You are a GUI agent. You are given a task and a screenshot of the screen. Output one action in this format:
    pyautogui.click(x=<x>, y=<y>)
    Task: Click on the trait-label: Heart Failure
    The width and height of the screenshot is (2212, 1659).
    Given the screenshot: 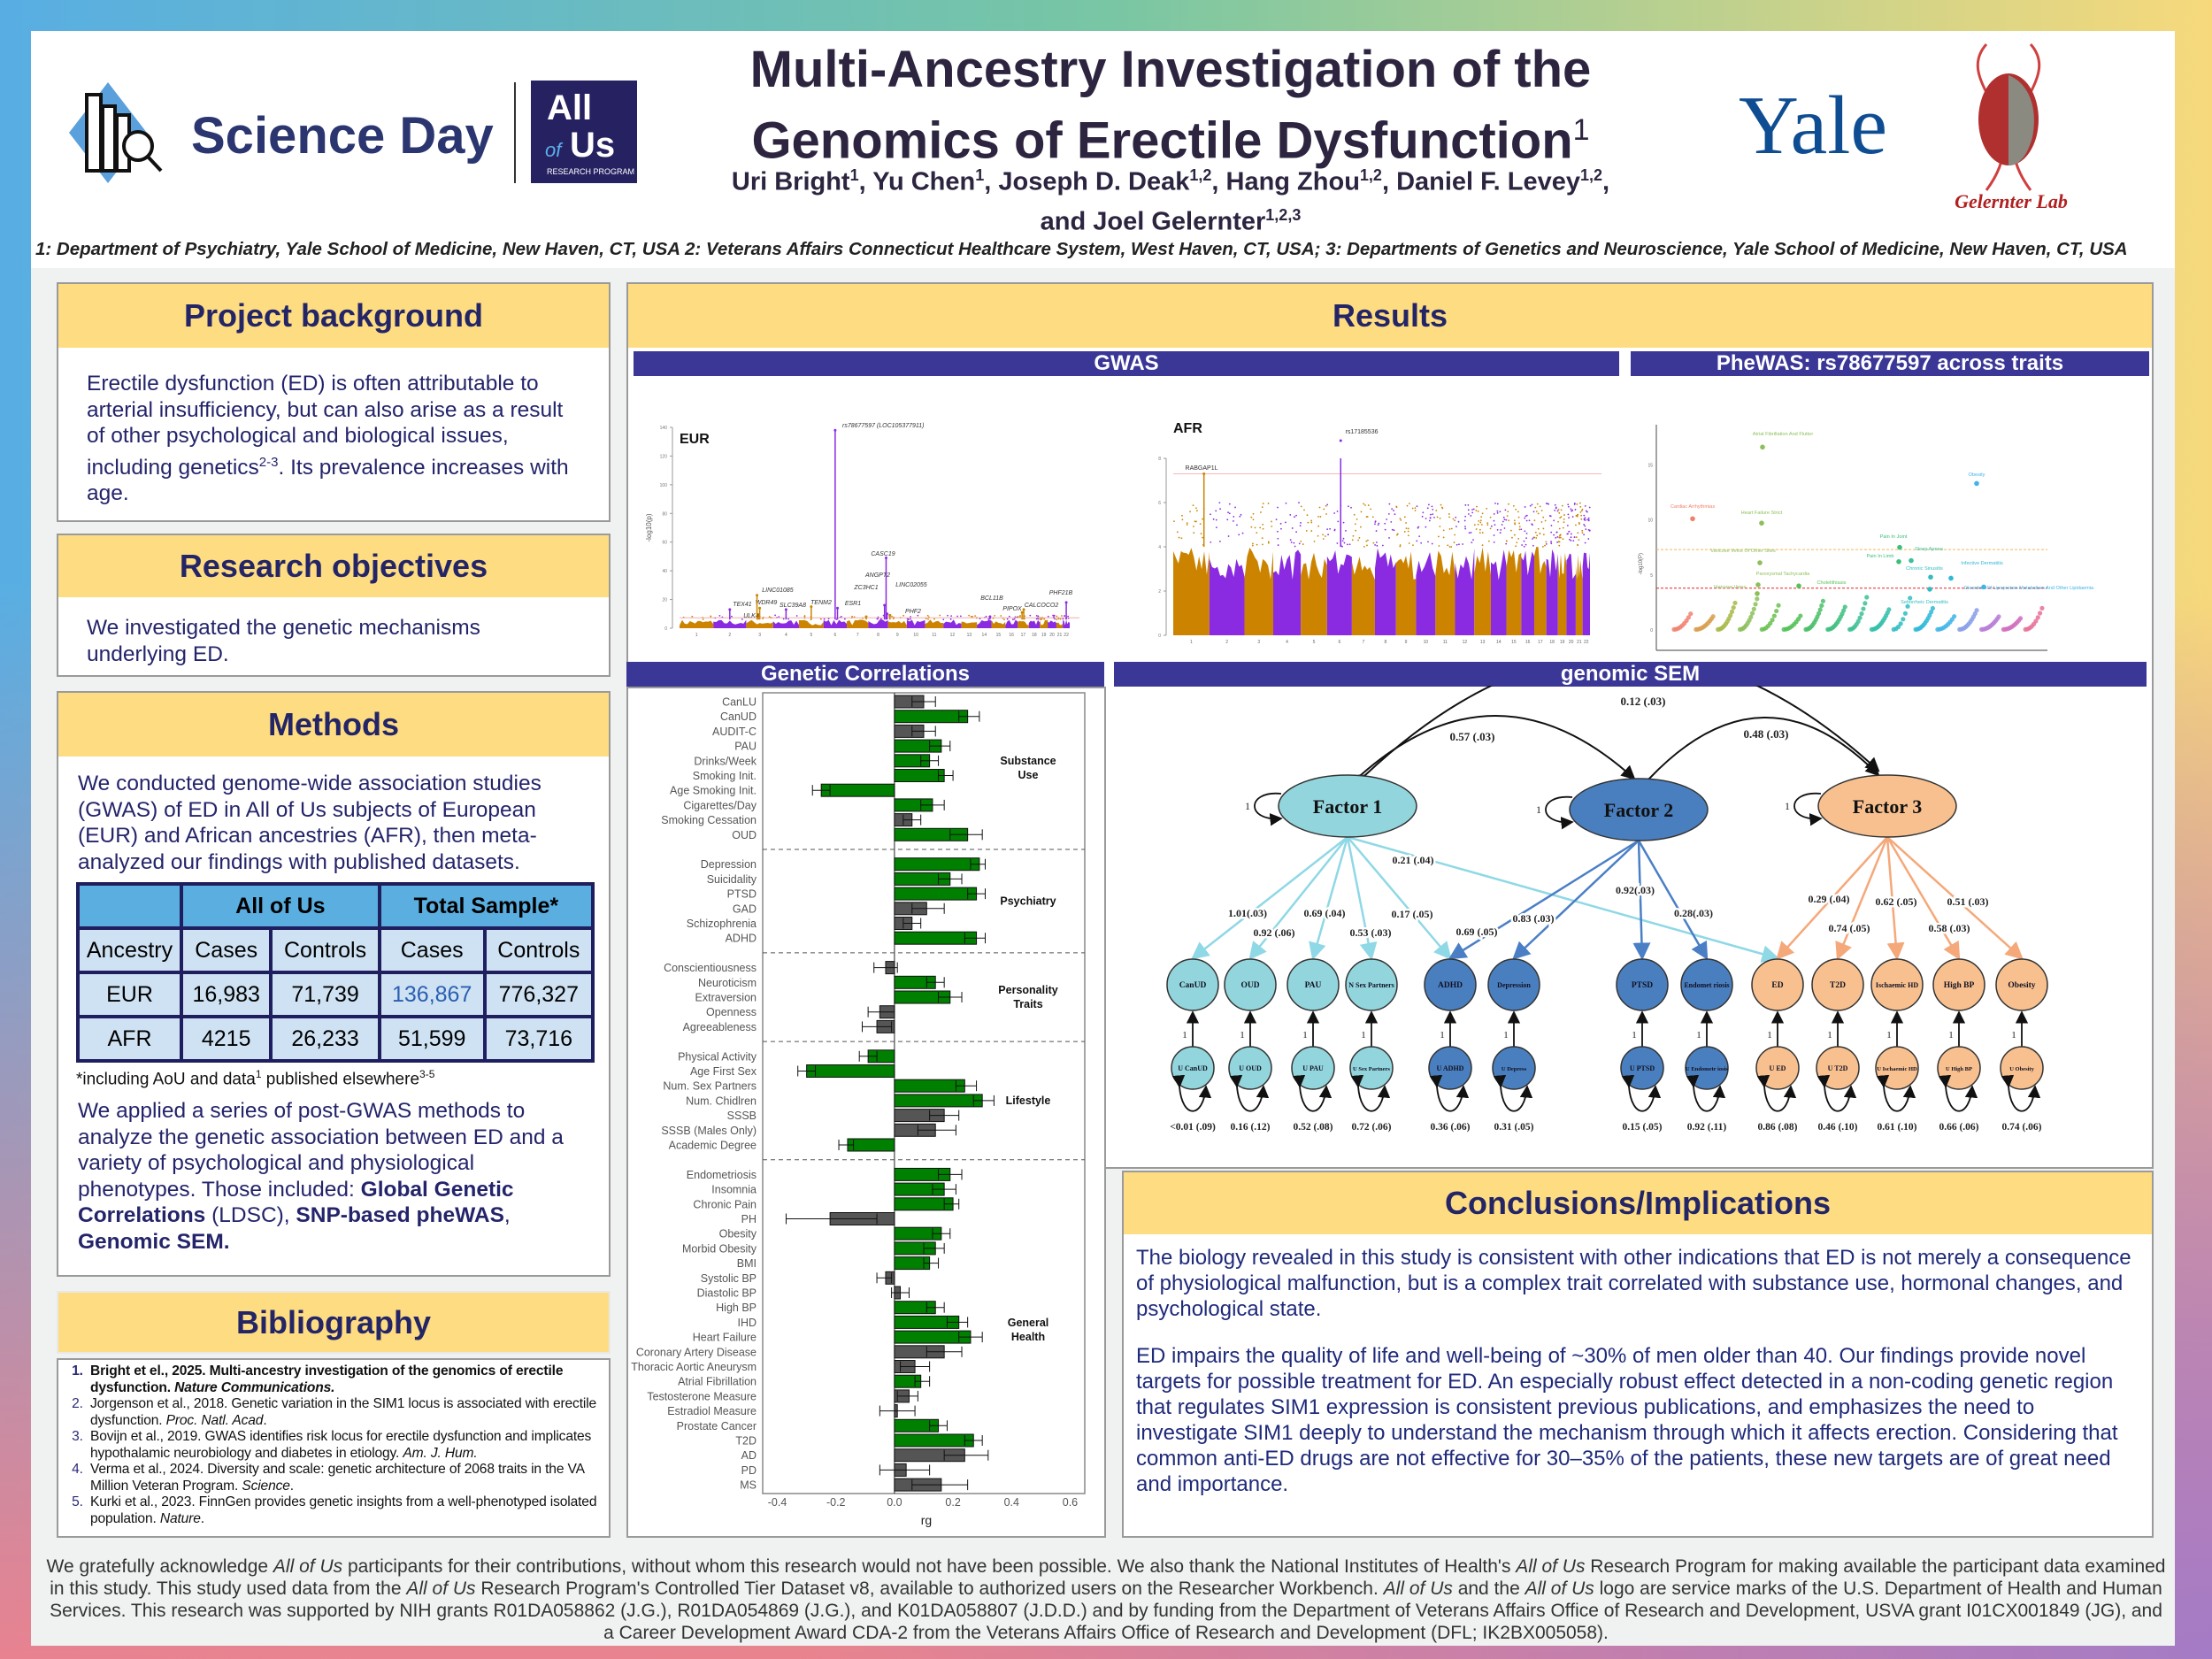 What is the action you would take?
    pyautogui.click(x=725, y=1338)
    